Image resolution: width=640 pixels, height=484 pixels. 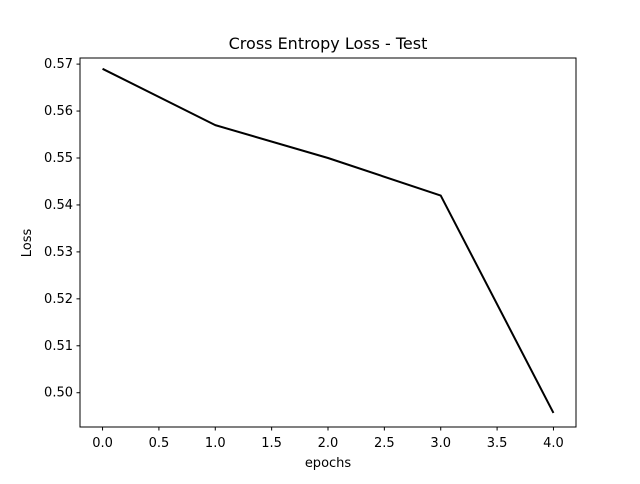 I want to click on y-axis-label: Loss, so click(x=27, y=243).